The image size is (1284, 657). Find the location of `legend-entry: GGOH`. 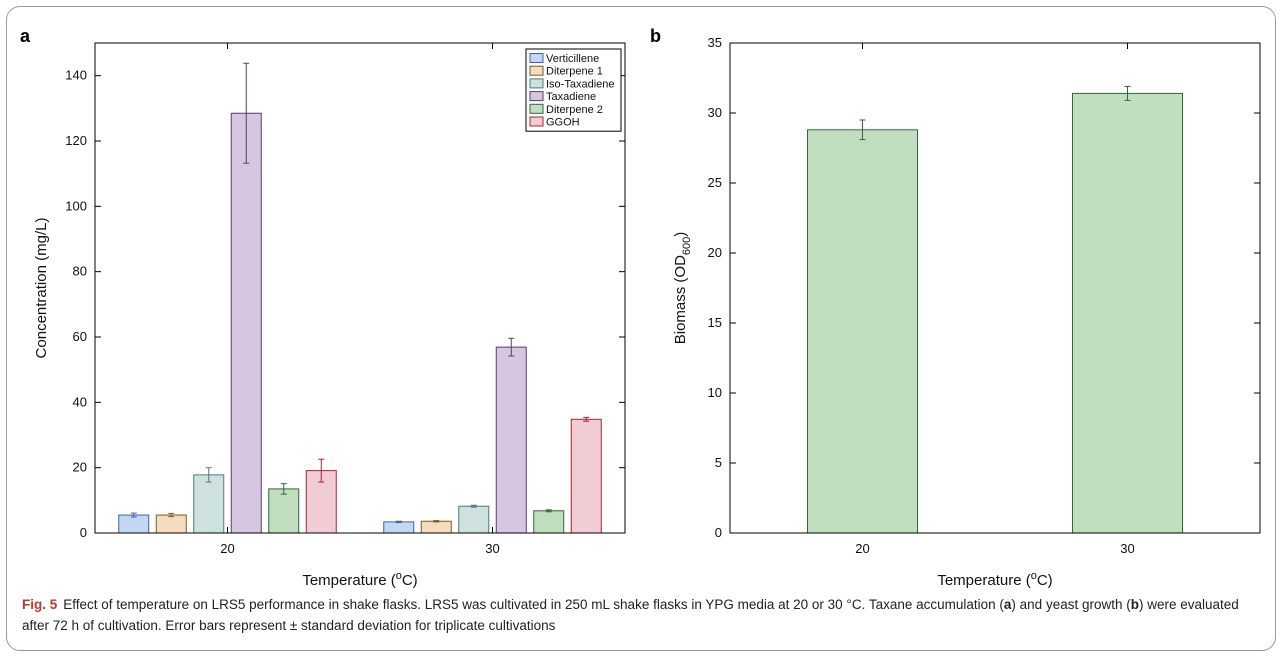

legend-entry: GGOH is located at coordinates (563, 123).